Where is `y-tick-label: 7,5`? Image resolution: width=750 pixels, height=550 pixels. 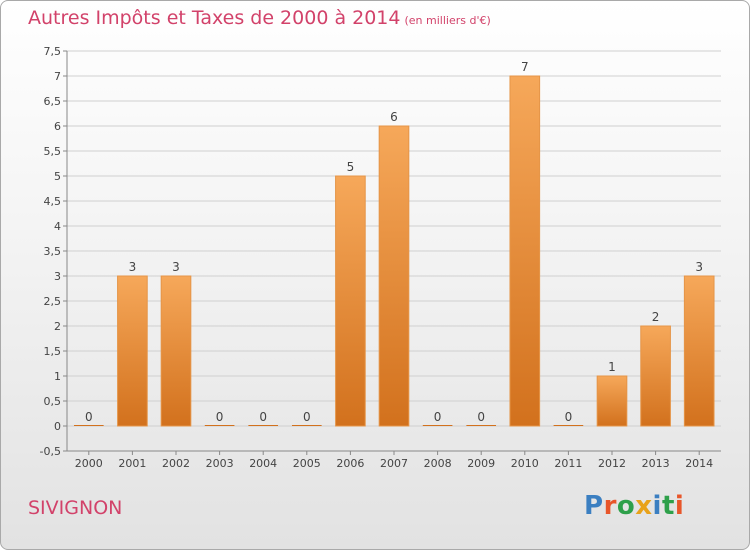
y-tick-label: 7,5 is located at coordinates (53, 51).